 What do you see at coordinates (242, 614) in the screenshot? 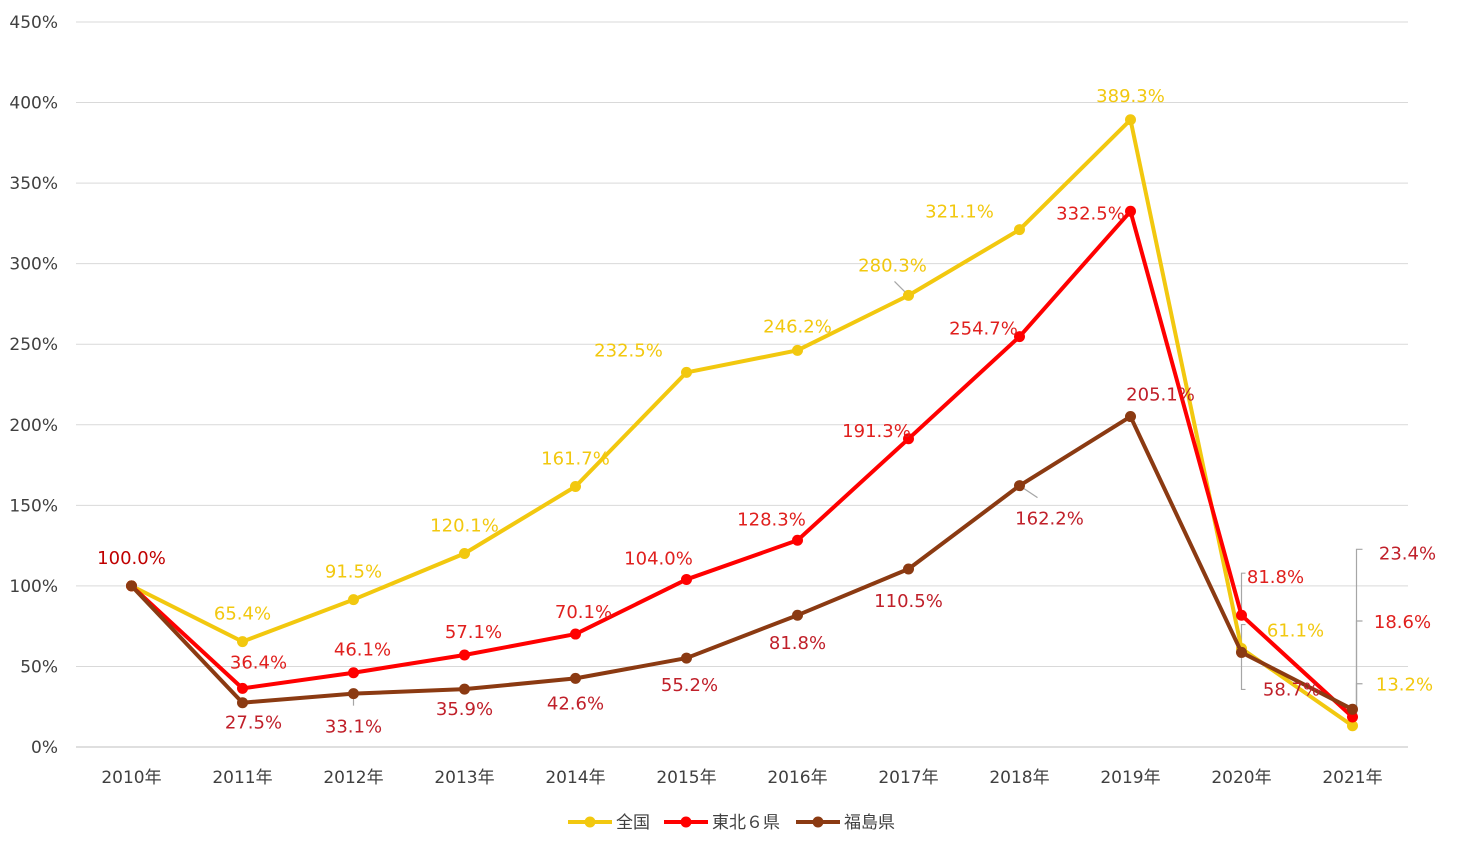
I see `data-label: 65.4%` at bounding box center [242, 614].